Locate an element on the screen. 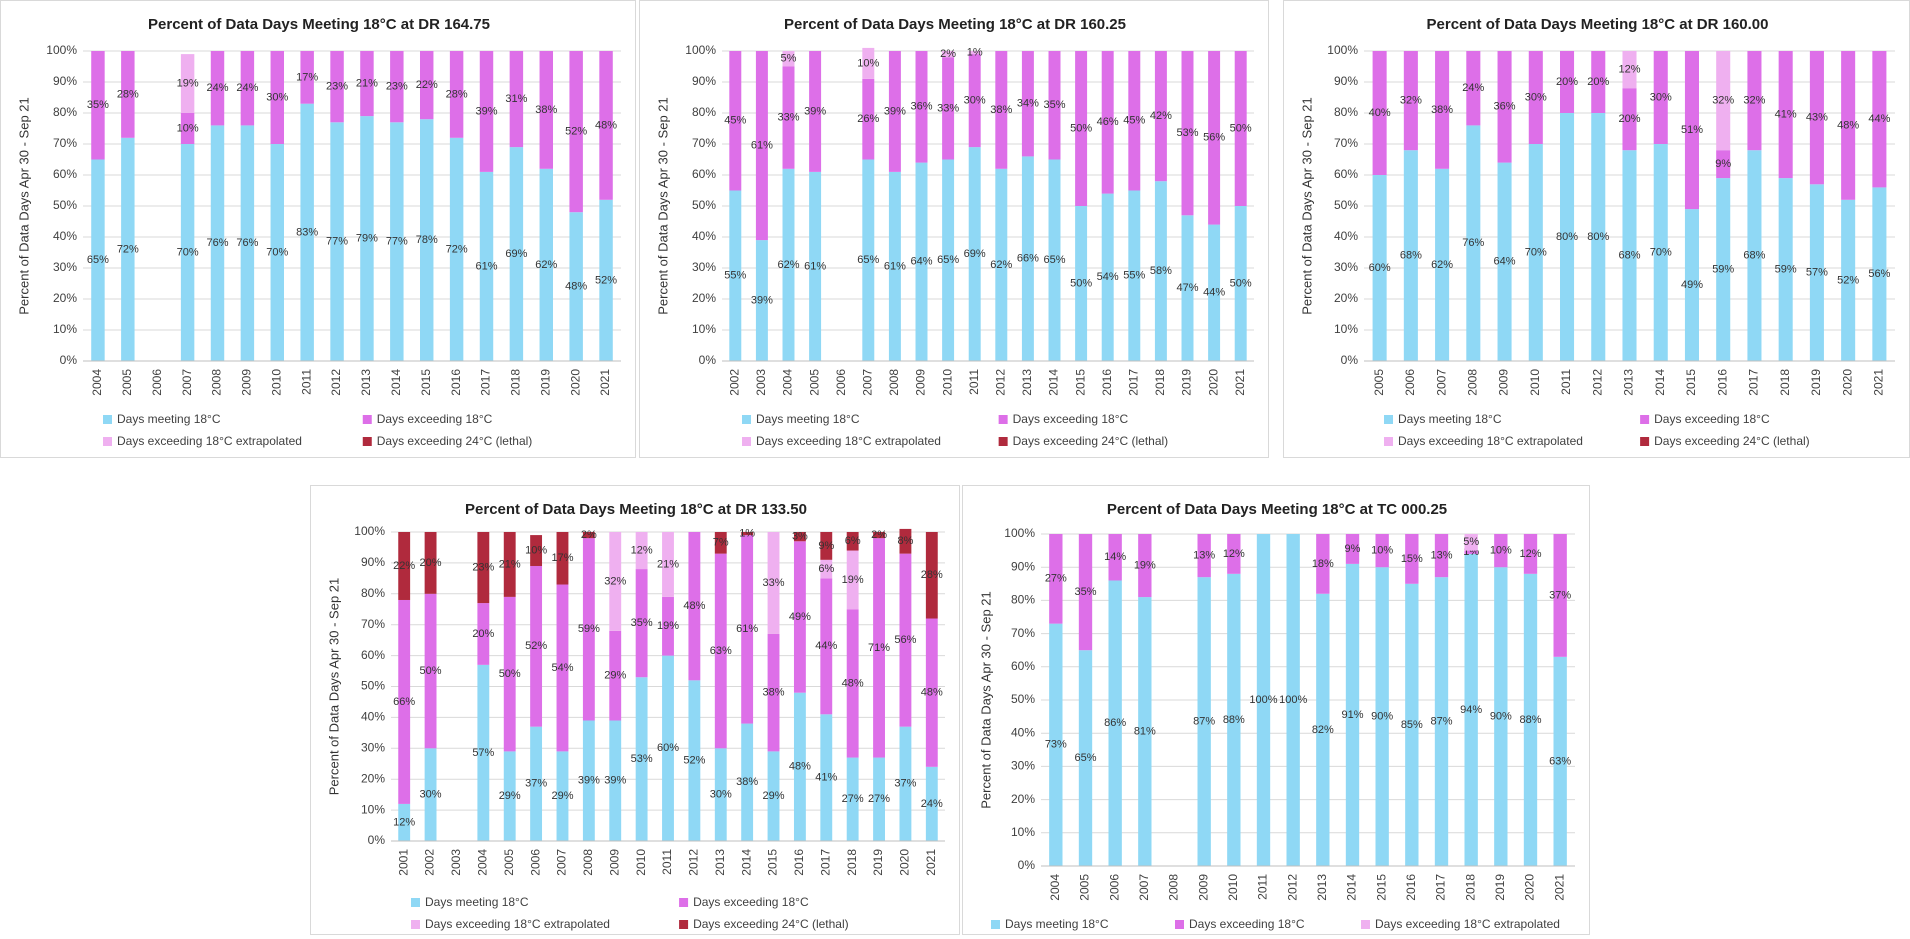 This screenshot has width=1910, height=939. y-tick-label: 0% is located at coordinates (377, 840).